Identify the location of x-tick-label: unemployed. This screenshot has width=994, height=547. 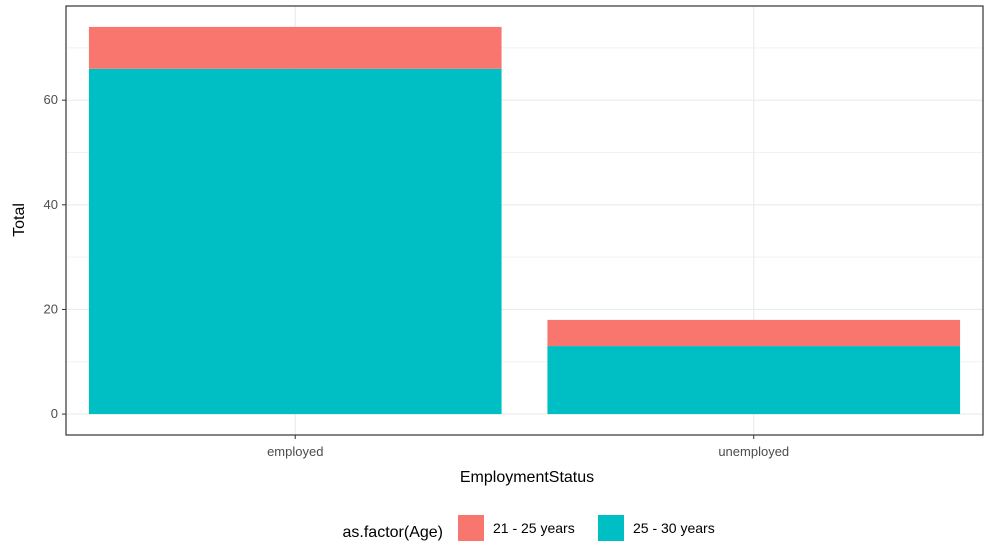
(753, 451).